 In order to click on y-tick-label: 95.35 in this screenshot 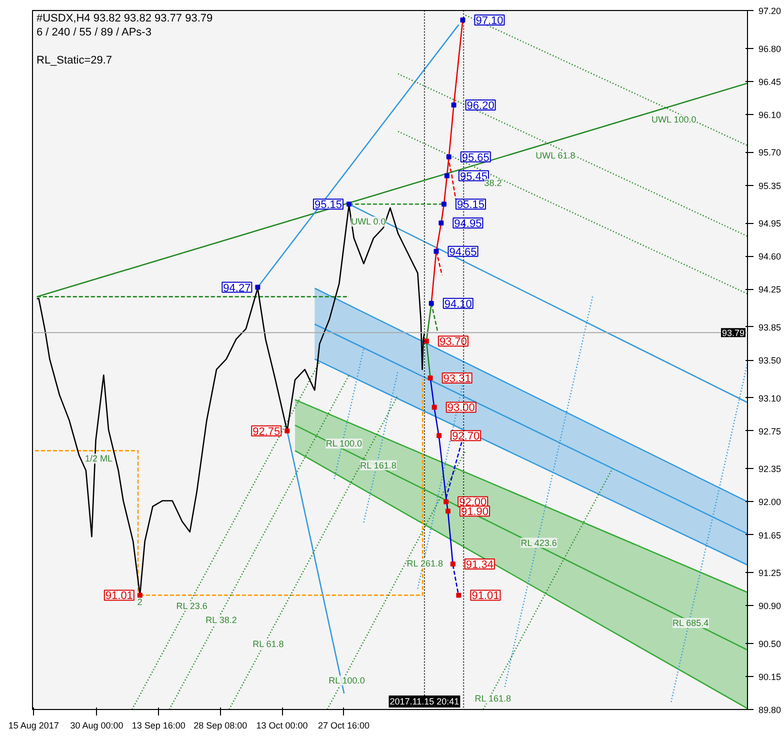, I will do `click(770, 185)`.